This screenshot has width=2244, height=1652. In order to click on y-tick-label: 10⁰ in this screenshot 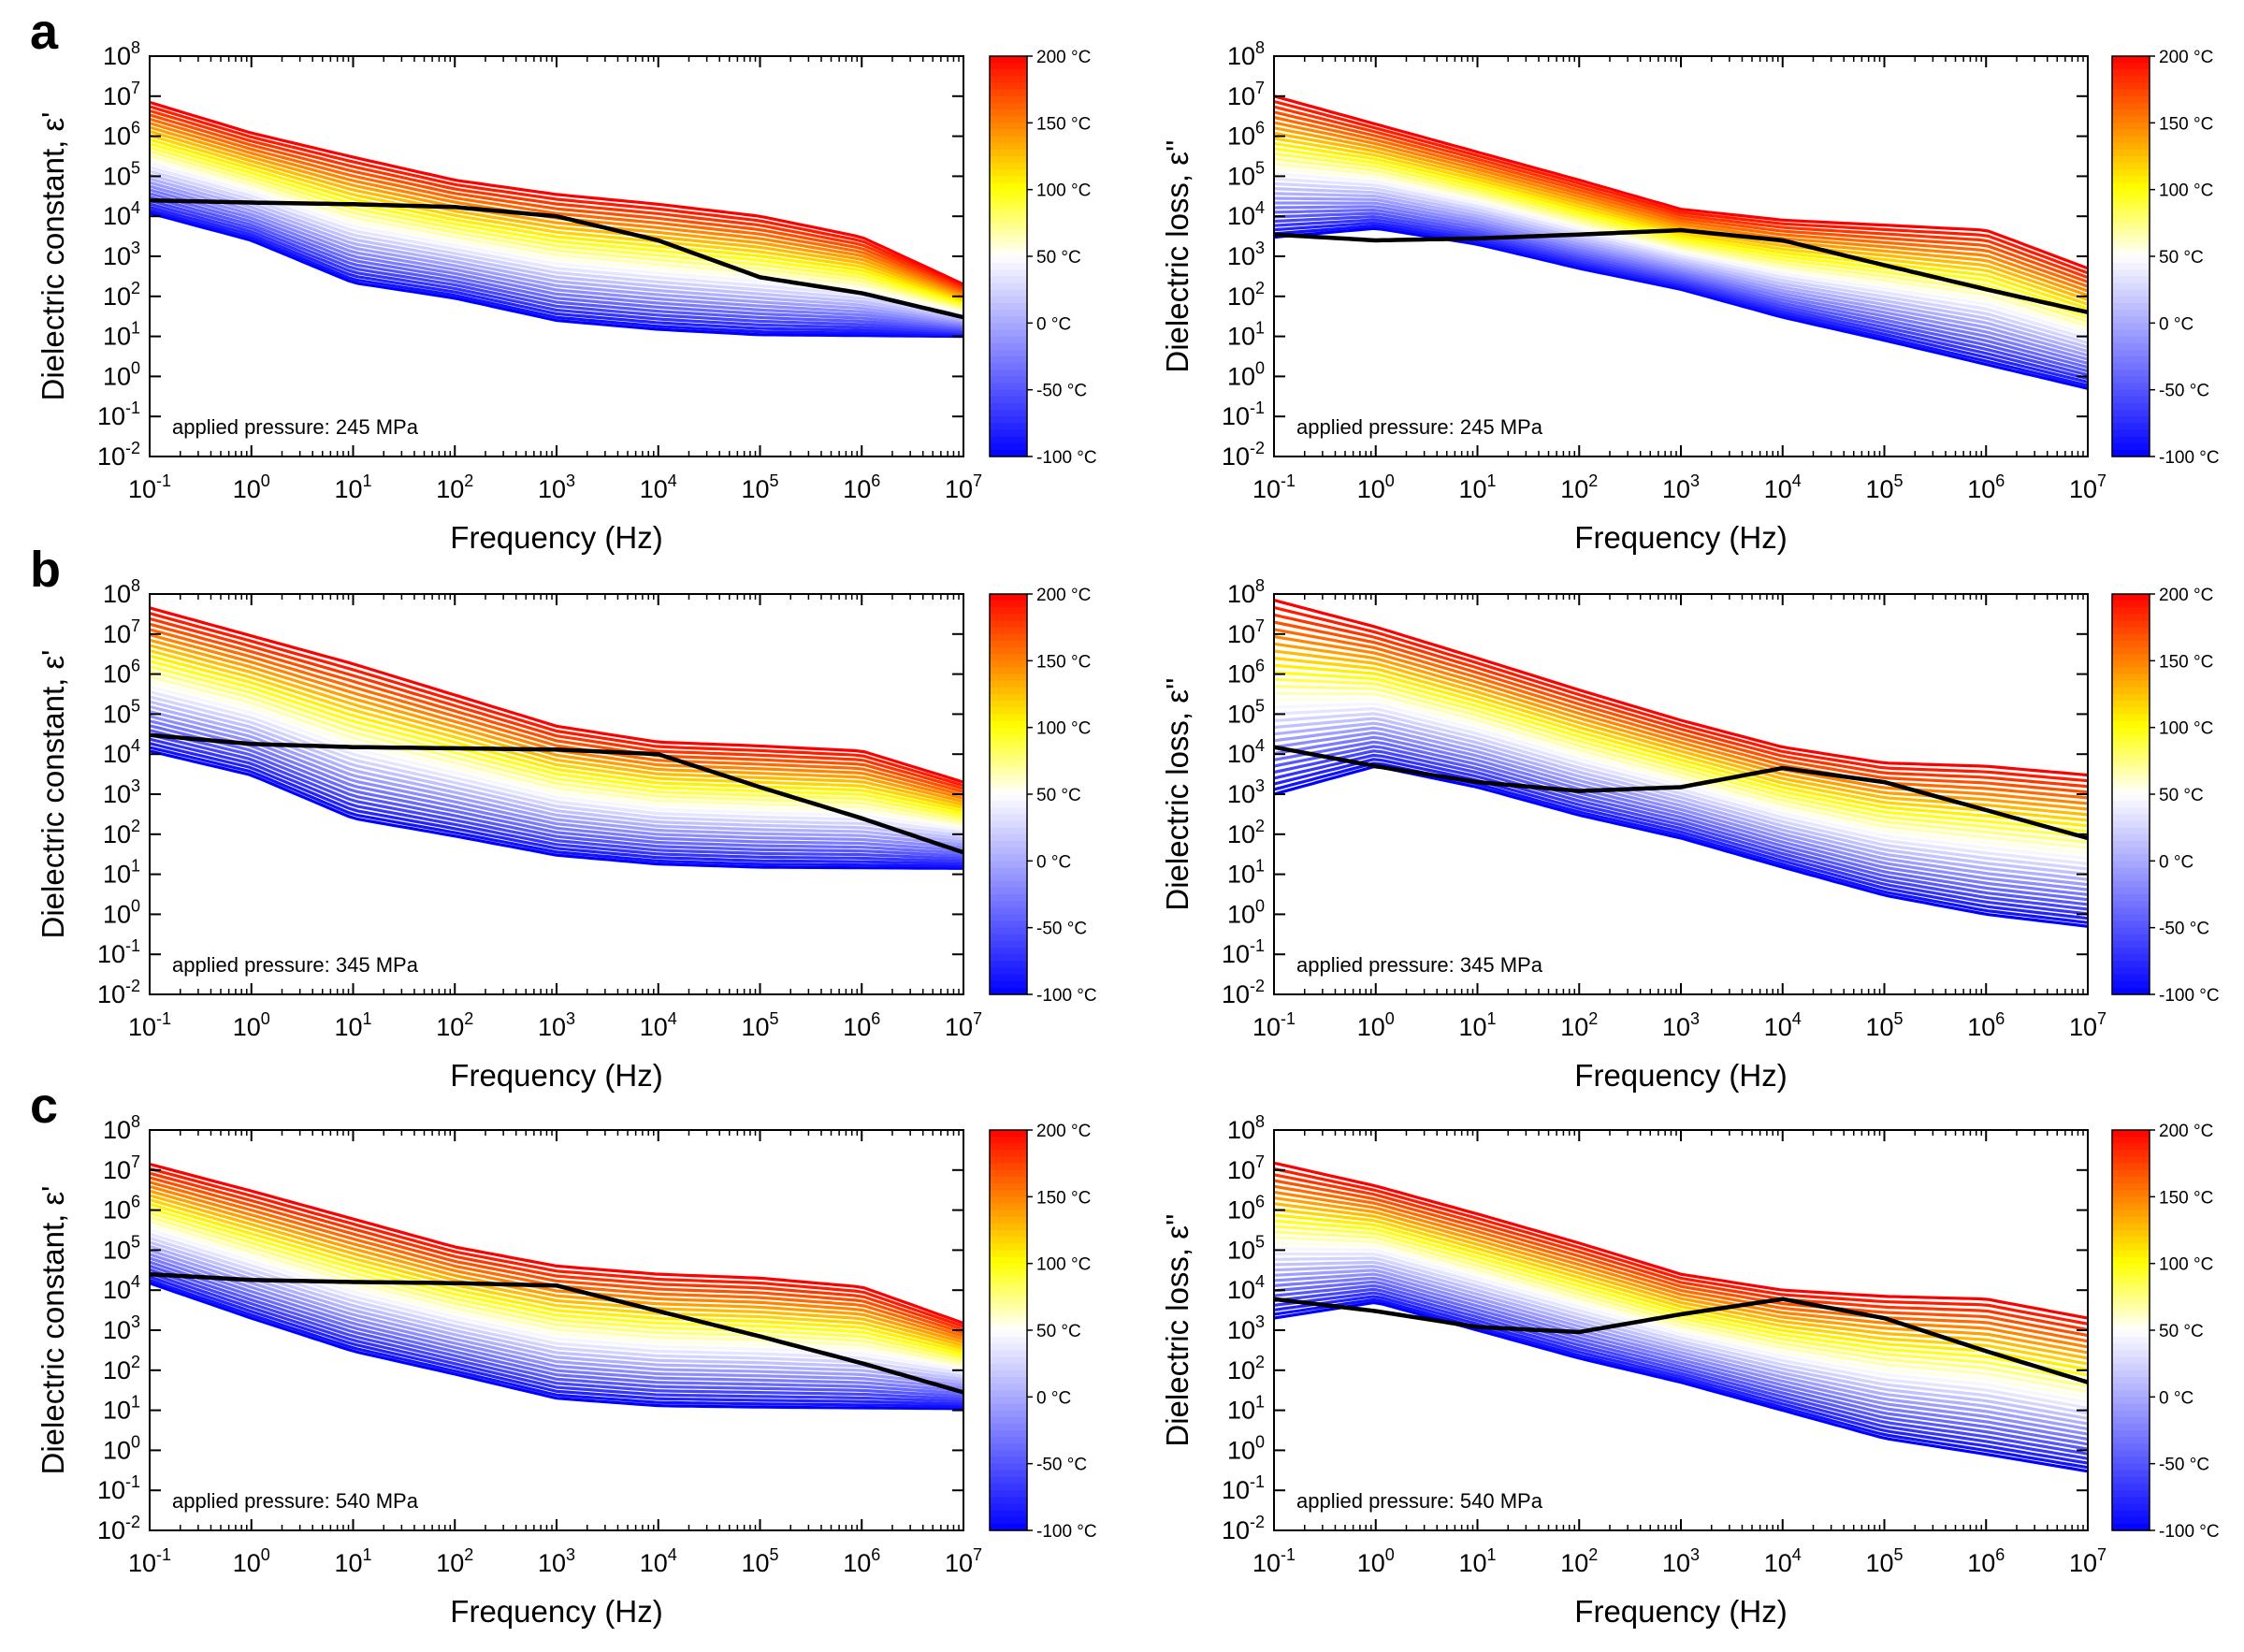, I will do `click(1246, 374)`.